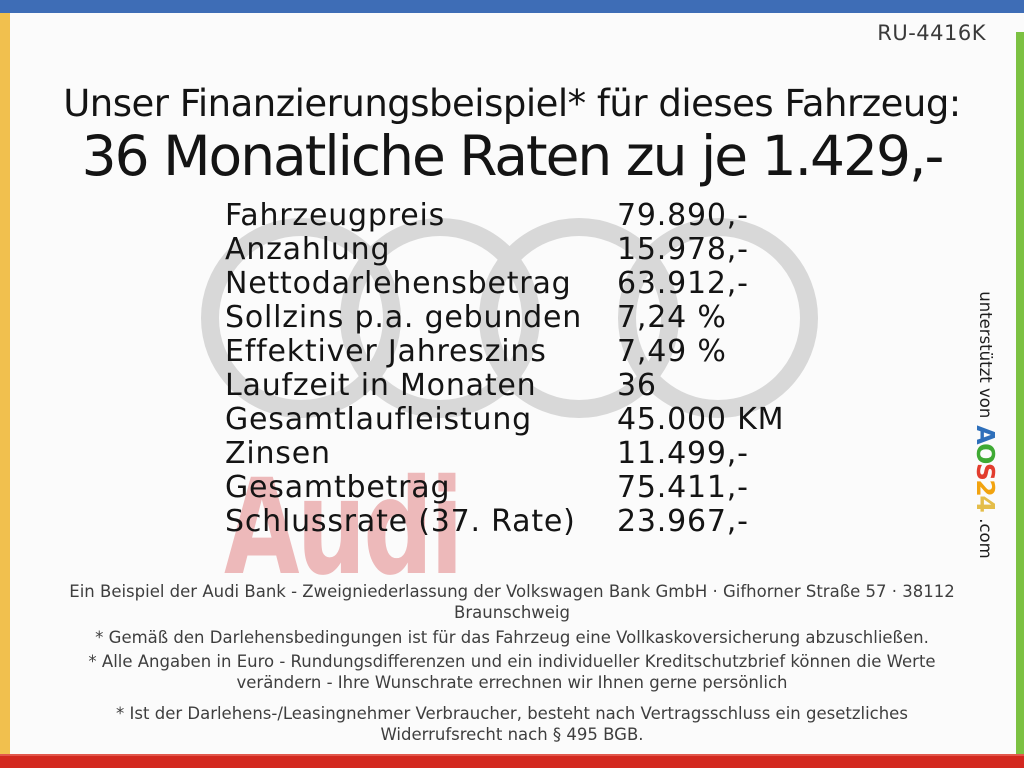 This screenshot has width=1024, height=768. What do you see at coordinates (5, 383) in the screenshot?
I see `frame-left-bar` at bounding box center [5, 383].